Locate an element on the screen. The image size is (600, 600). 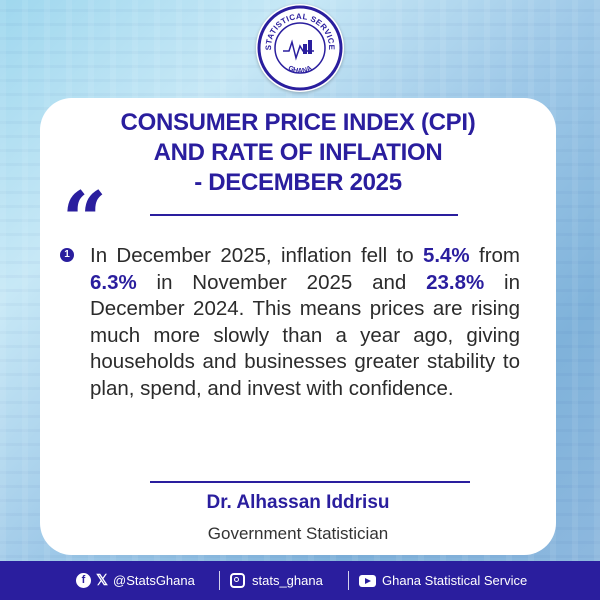
title-line-1: CONSUMER PRICE INDEX (CPI) is located at coordinates (298, 122).